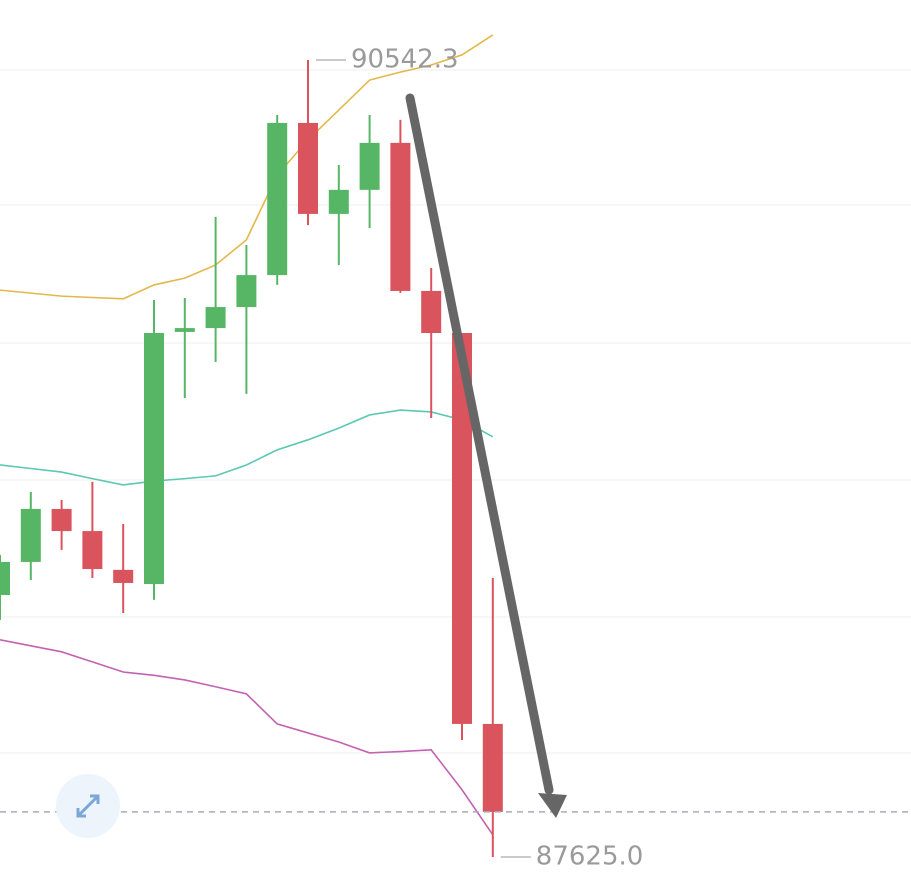 The width and height of the screenshot is (911, 878). Describe the element at coordinates (552, 805) in the screenshot. I see `arrow-head` at that location.